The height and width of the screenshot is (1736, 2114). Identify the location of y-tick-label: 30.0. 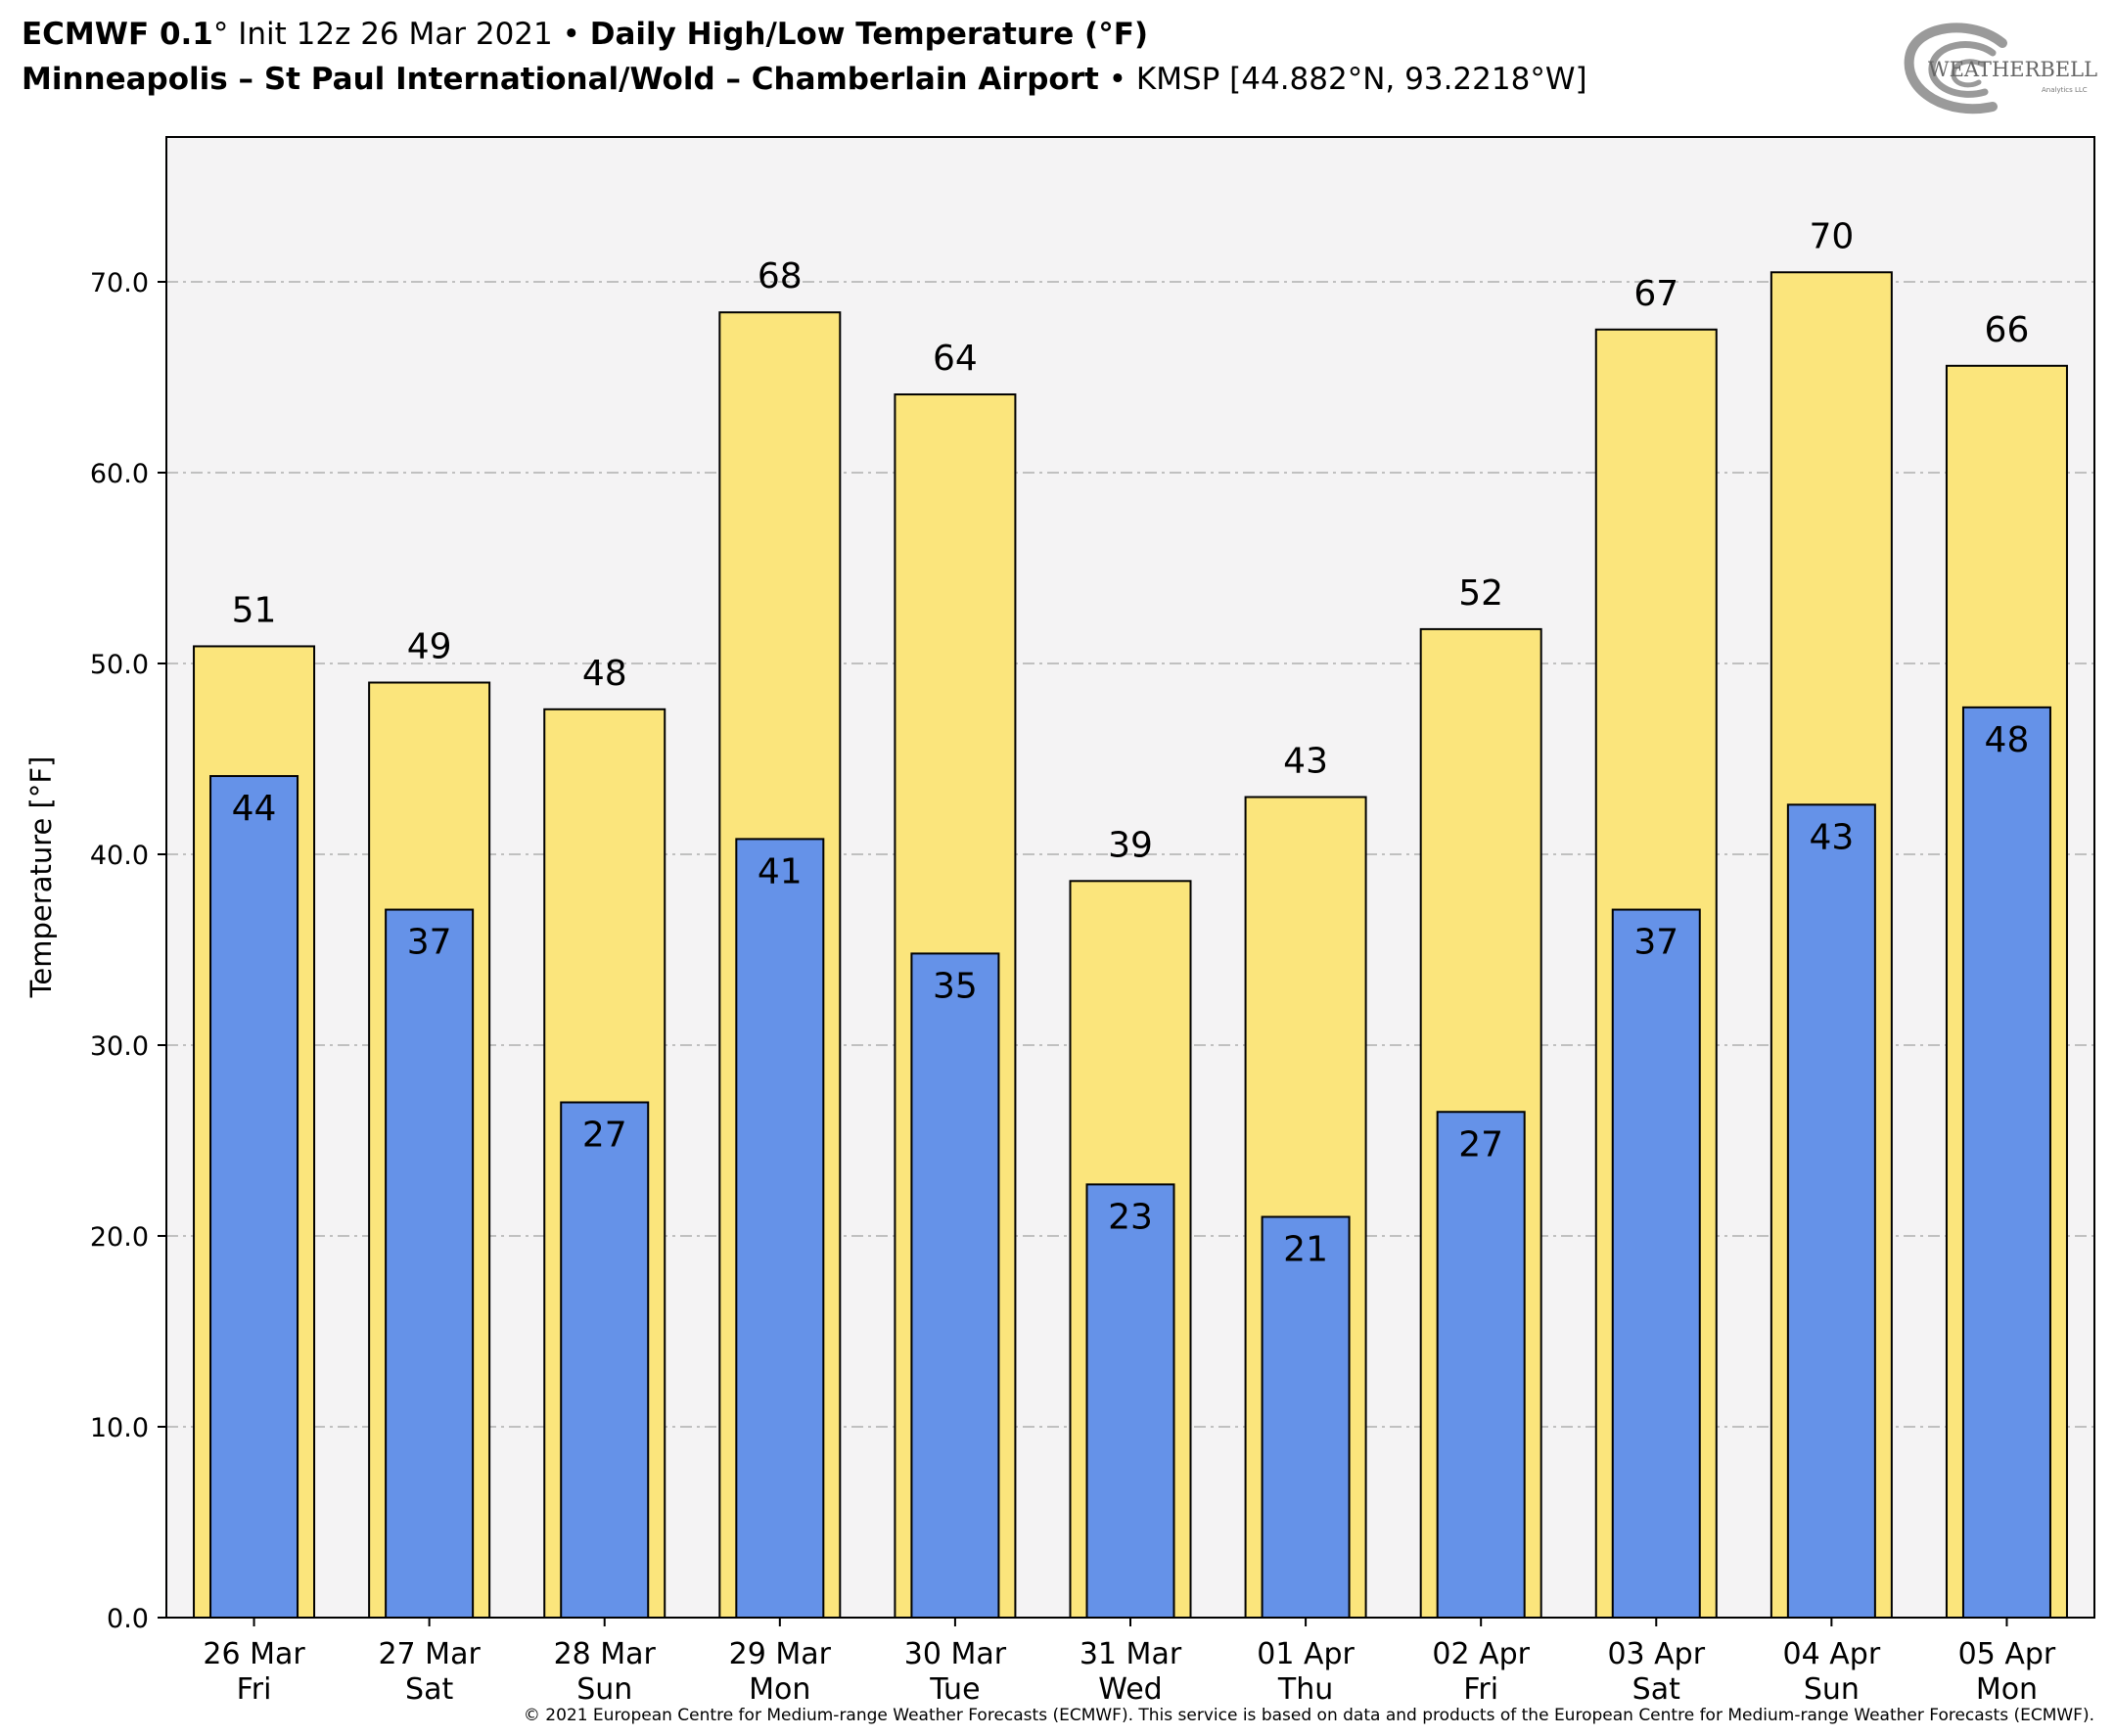
(120, 1046).